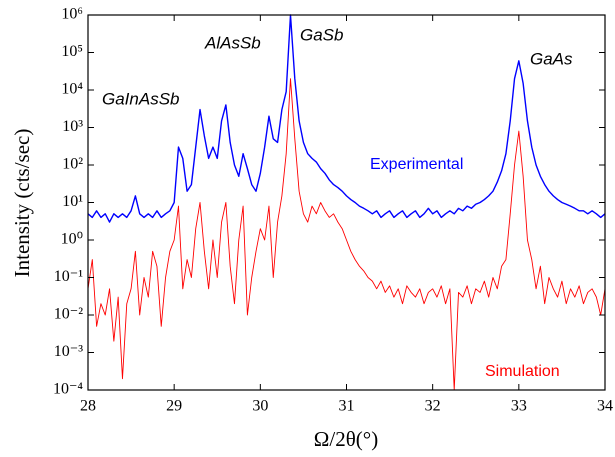 This screenshot has height=457, width=615. Describe the element at coordinates (260, 406) in the screenshot. I see `x-tick-label: 30` at that location.